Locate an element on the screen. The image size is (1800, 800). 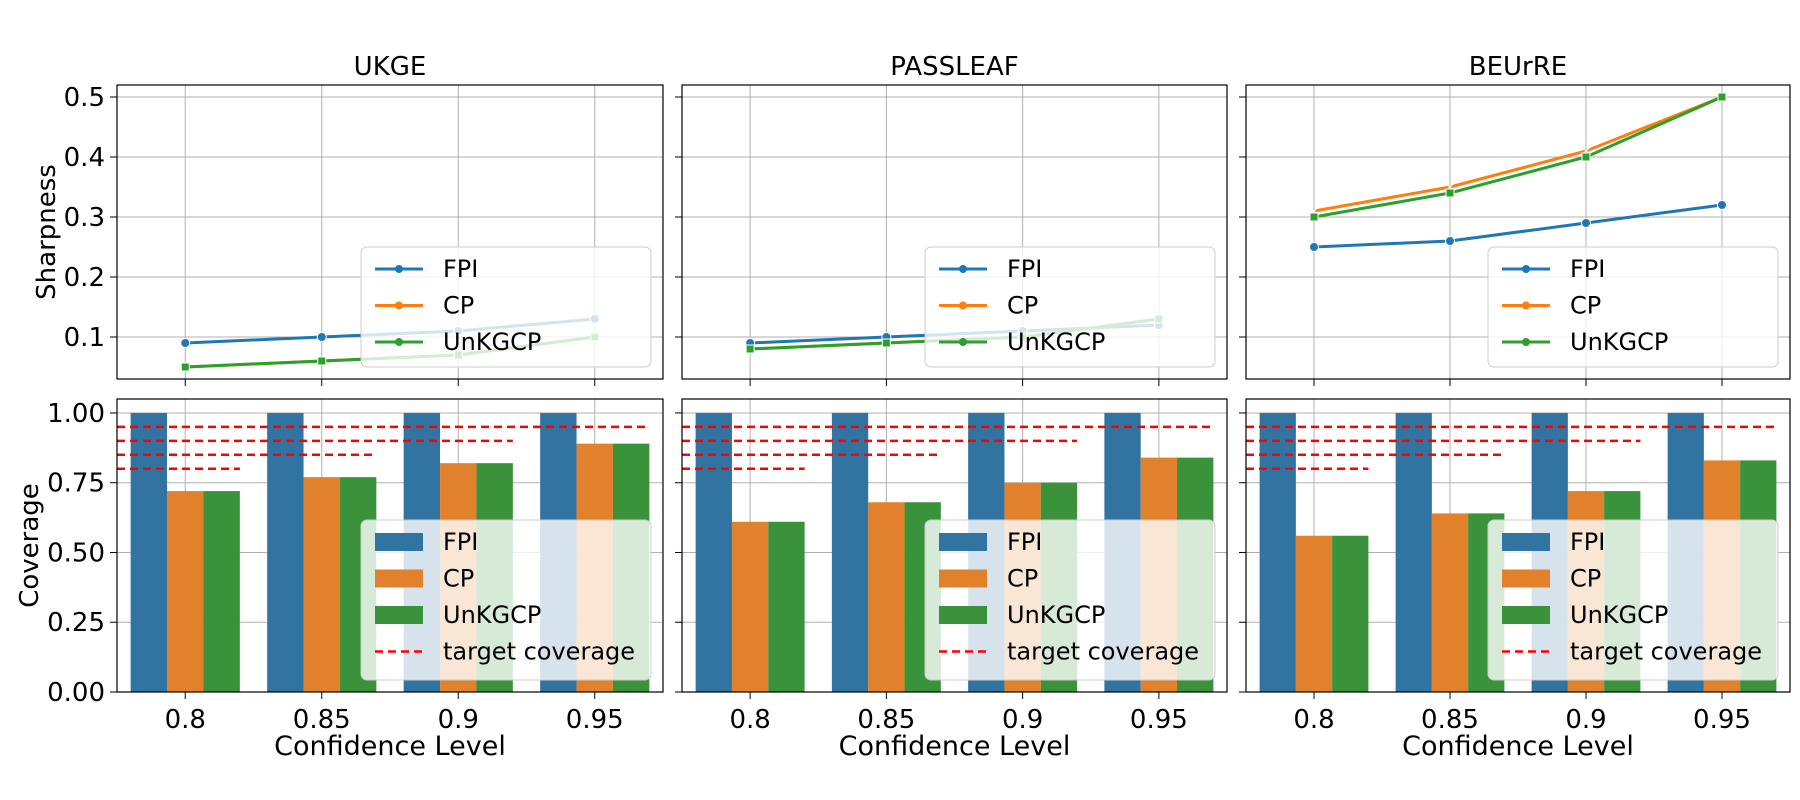
series-line-cp is located at coordinates (1518, 154).